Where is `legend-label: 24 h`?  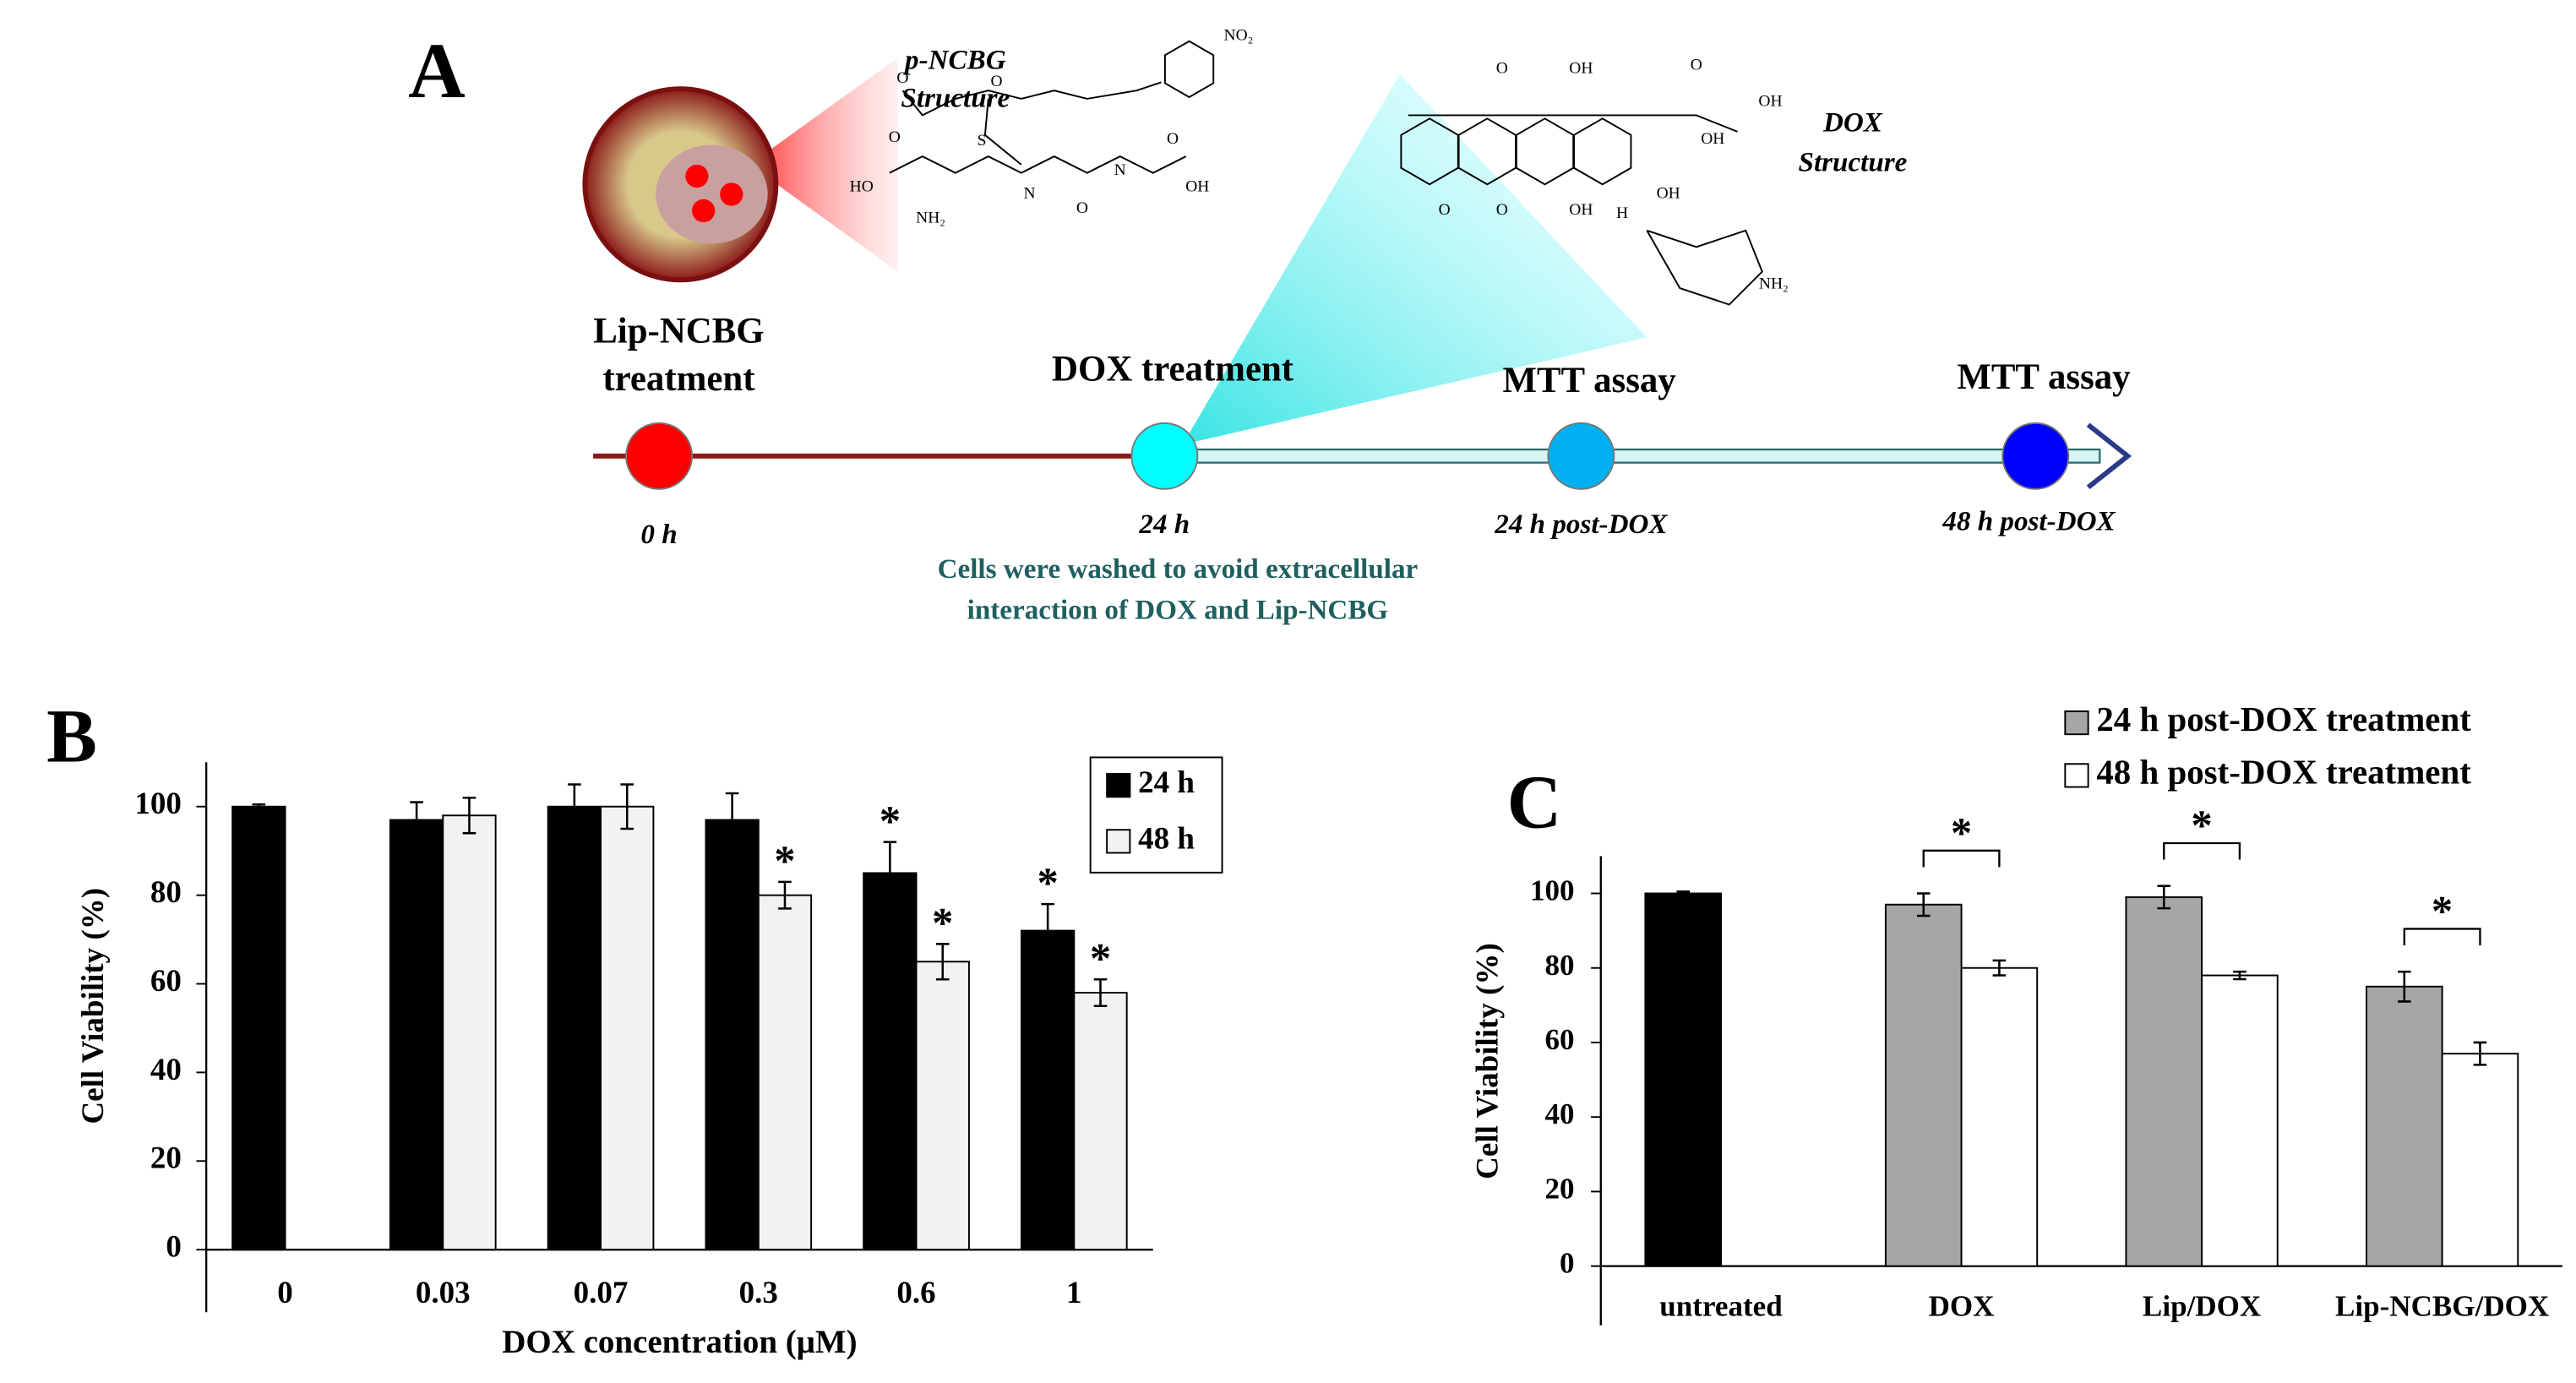 legend-label: 24 h is located at coordinates (1166, 782).